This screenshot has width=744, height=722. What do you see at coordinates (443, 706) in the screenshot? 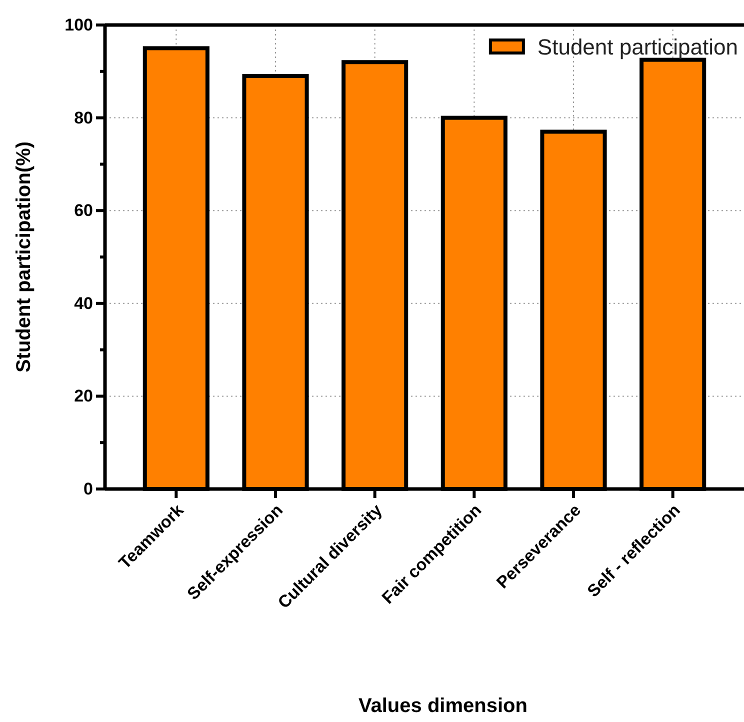
I see `x-axis-title: Values dimension` at bounding box center [443, 706].